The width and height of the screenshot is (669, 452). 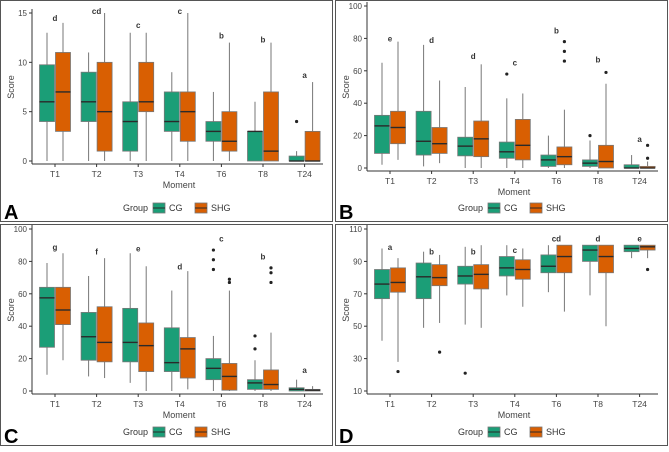 I want to click on y-tick-label: 80, so click(x=22, y=261).